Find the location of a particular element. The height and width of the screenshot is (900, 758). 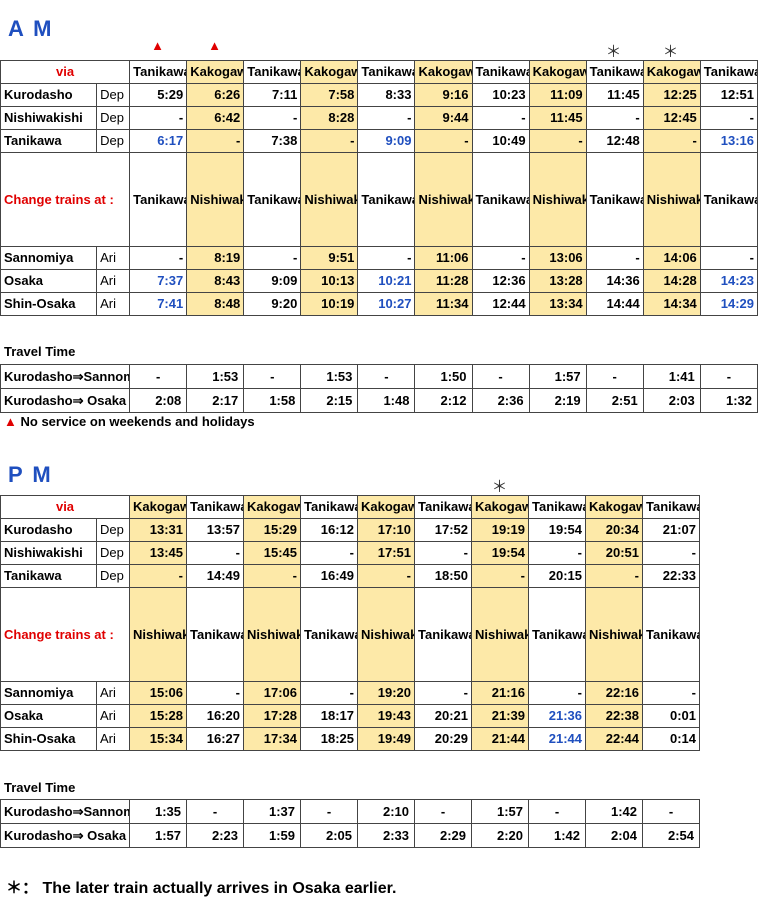

travel-time-cell: 2:05 is located at coordinates (329, 835).